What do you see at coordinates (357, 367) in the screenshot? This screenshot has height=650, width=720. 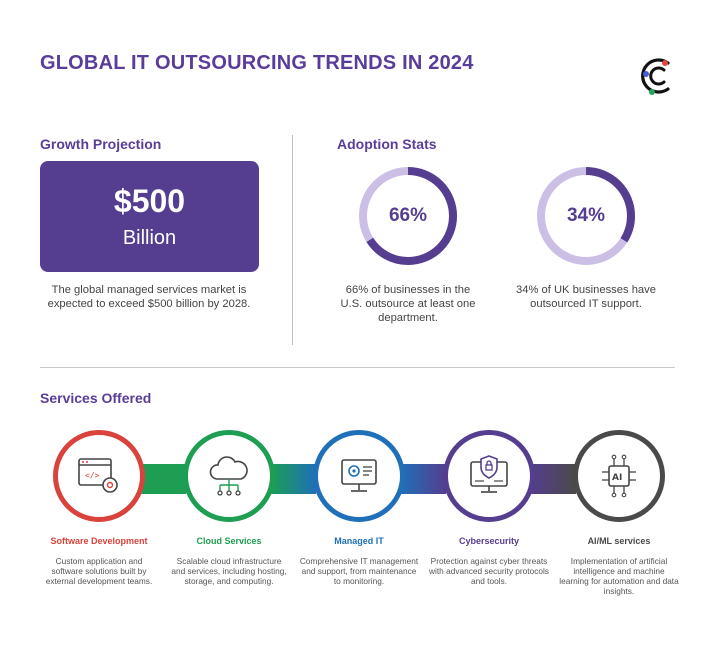 I see `horizontal-divider` at bounding box center [357, 367].